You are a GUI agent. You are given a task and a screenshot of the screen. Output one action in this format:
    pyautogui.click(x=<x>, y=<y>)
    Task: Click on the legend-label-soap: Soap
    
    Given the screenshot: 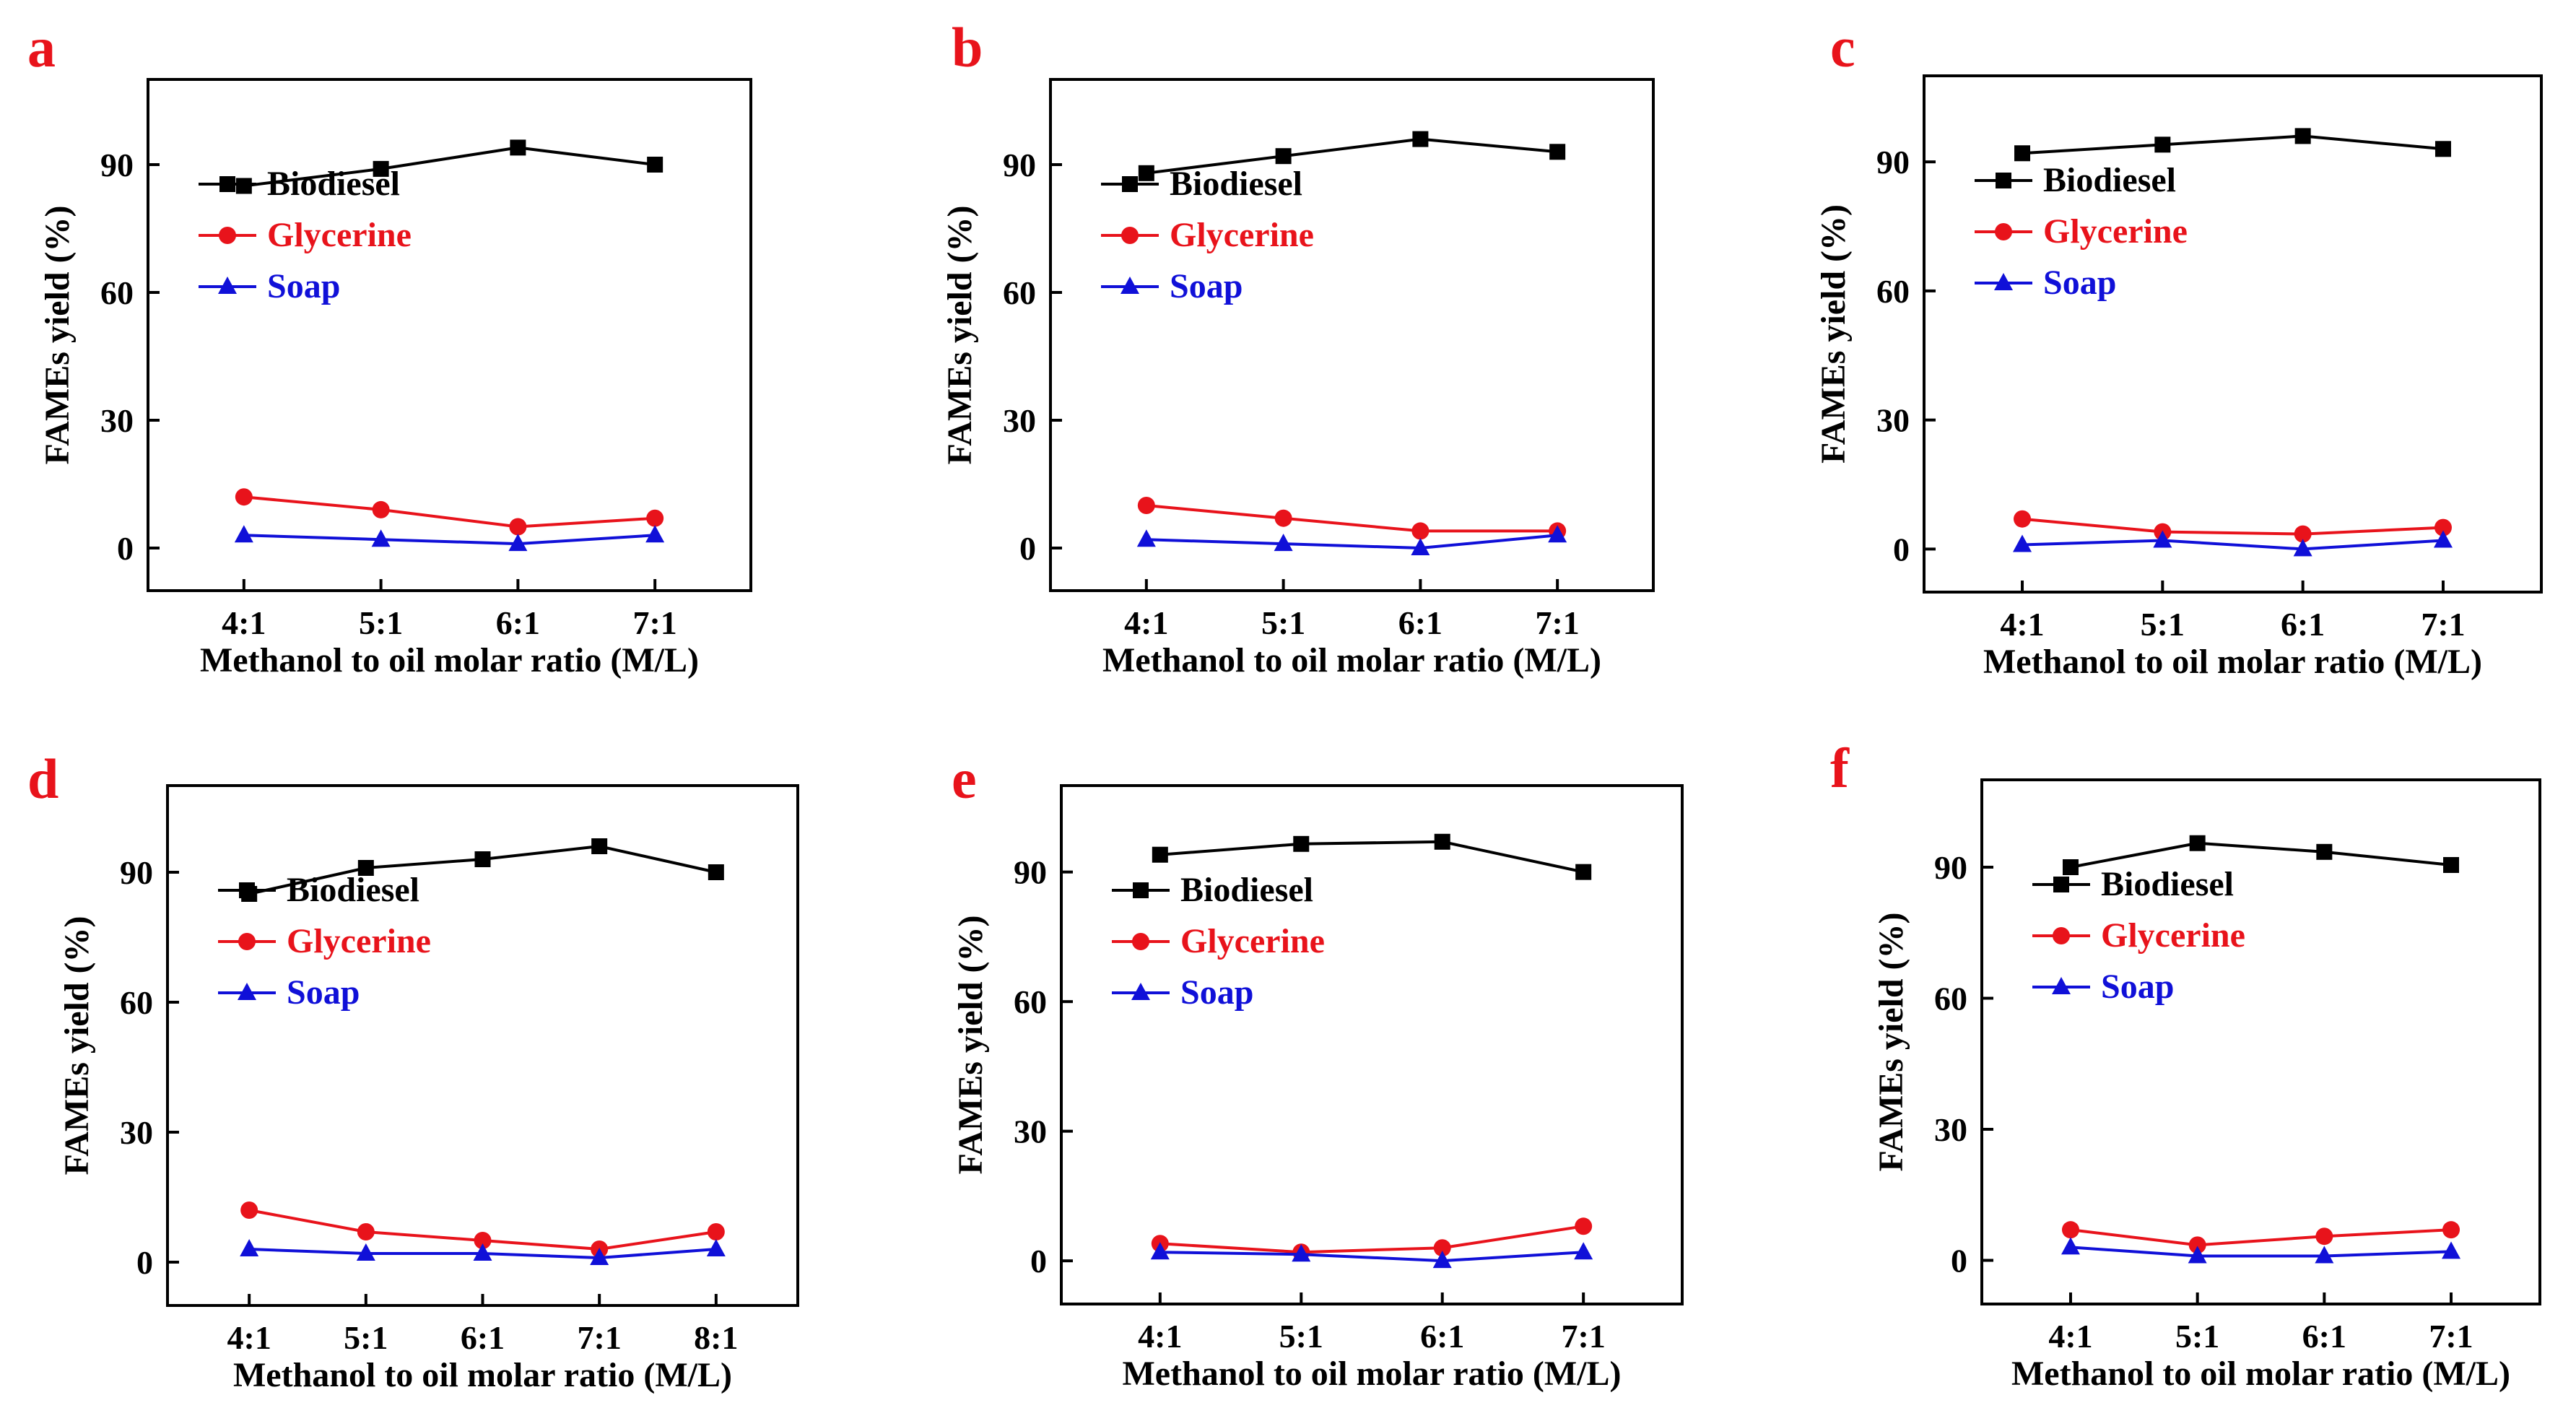 What is the action you would take?
    pyautogui.click(x=1216, y=992)
    